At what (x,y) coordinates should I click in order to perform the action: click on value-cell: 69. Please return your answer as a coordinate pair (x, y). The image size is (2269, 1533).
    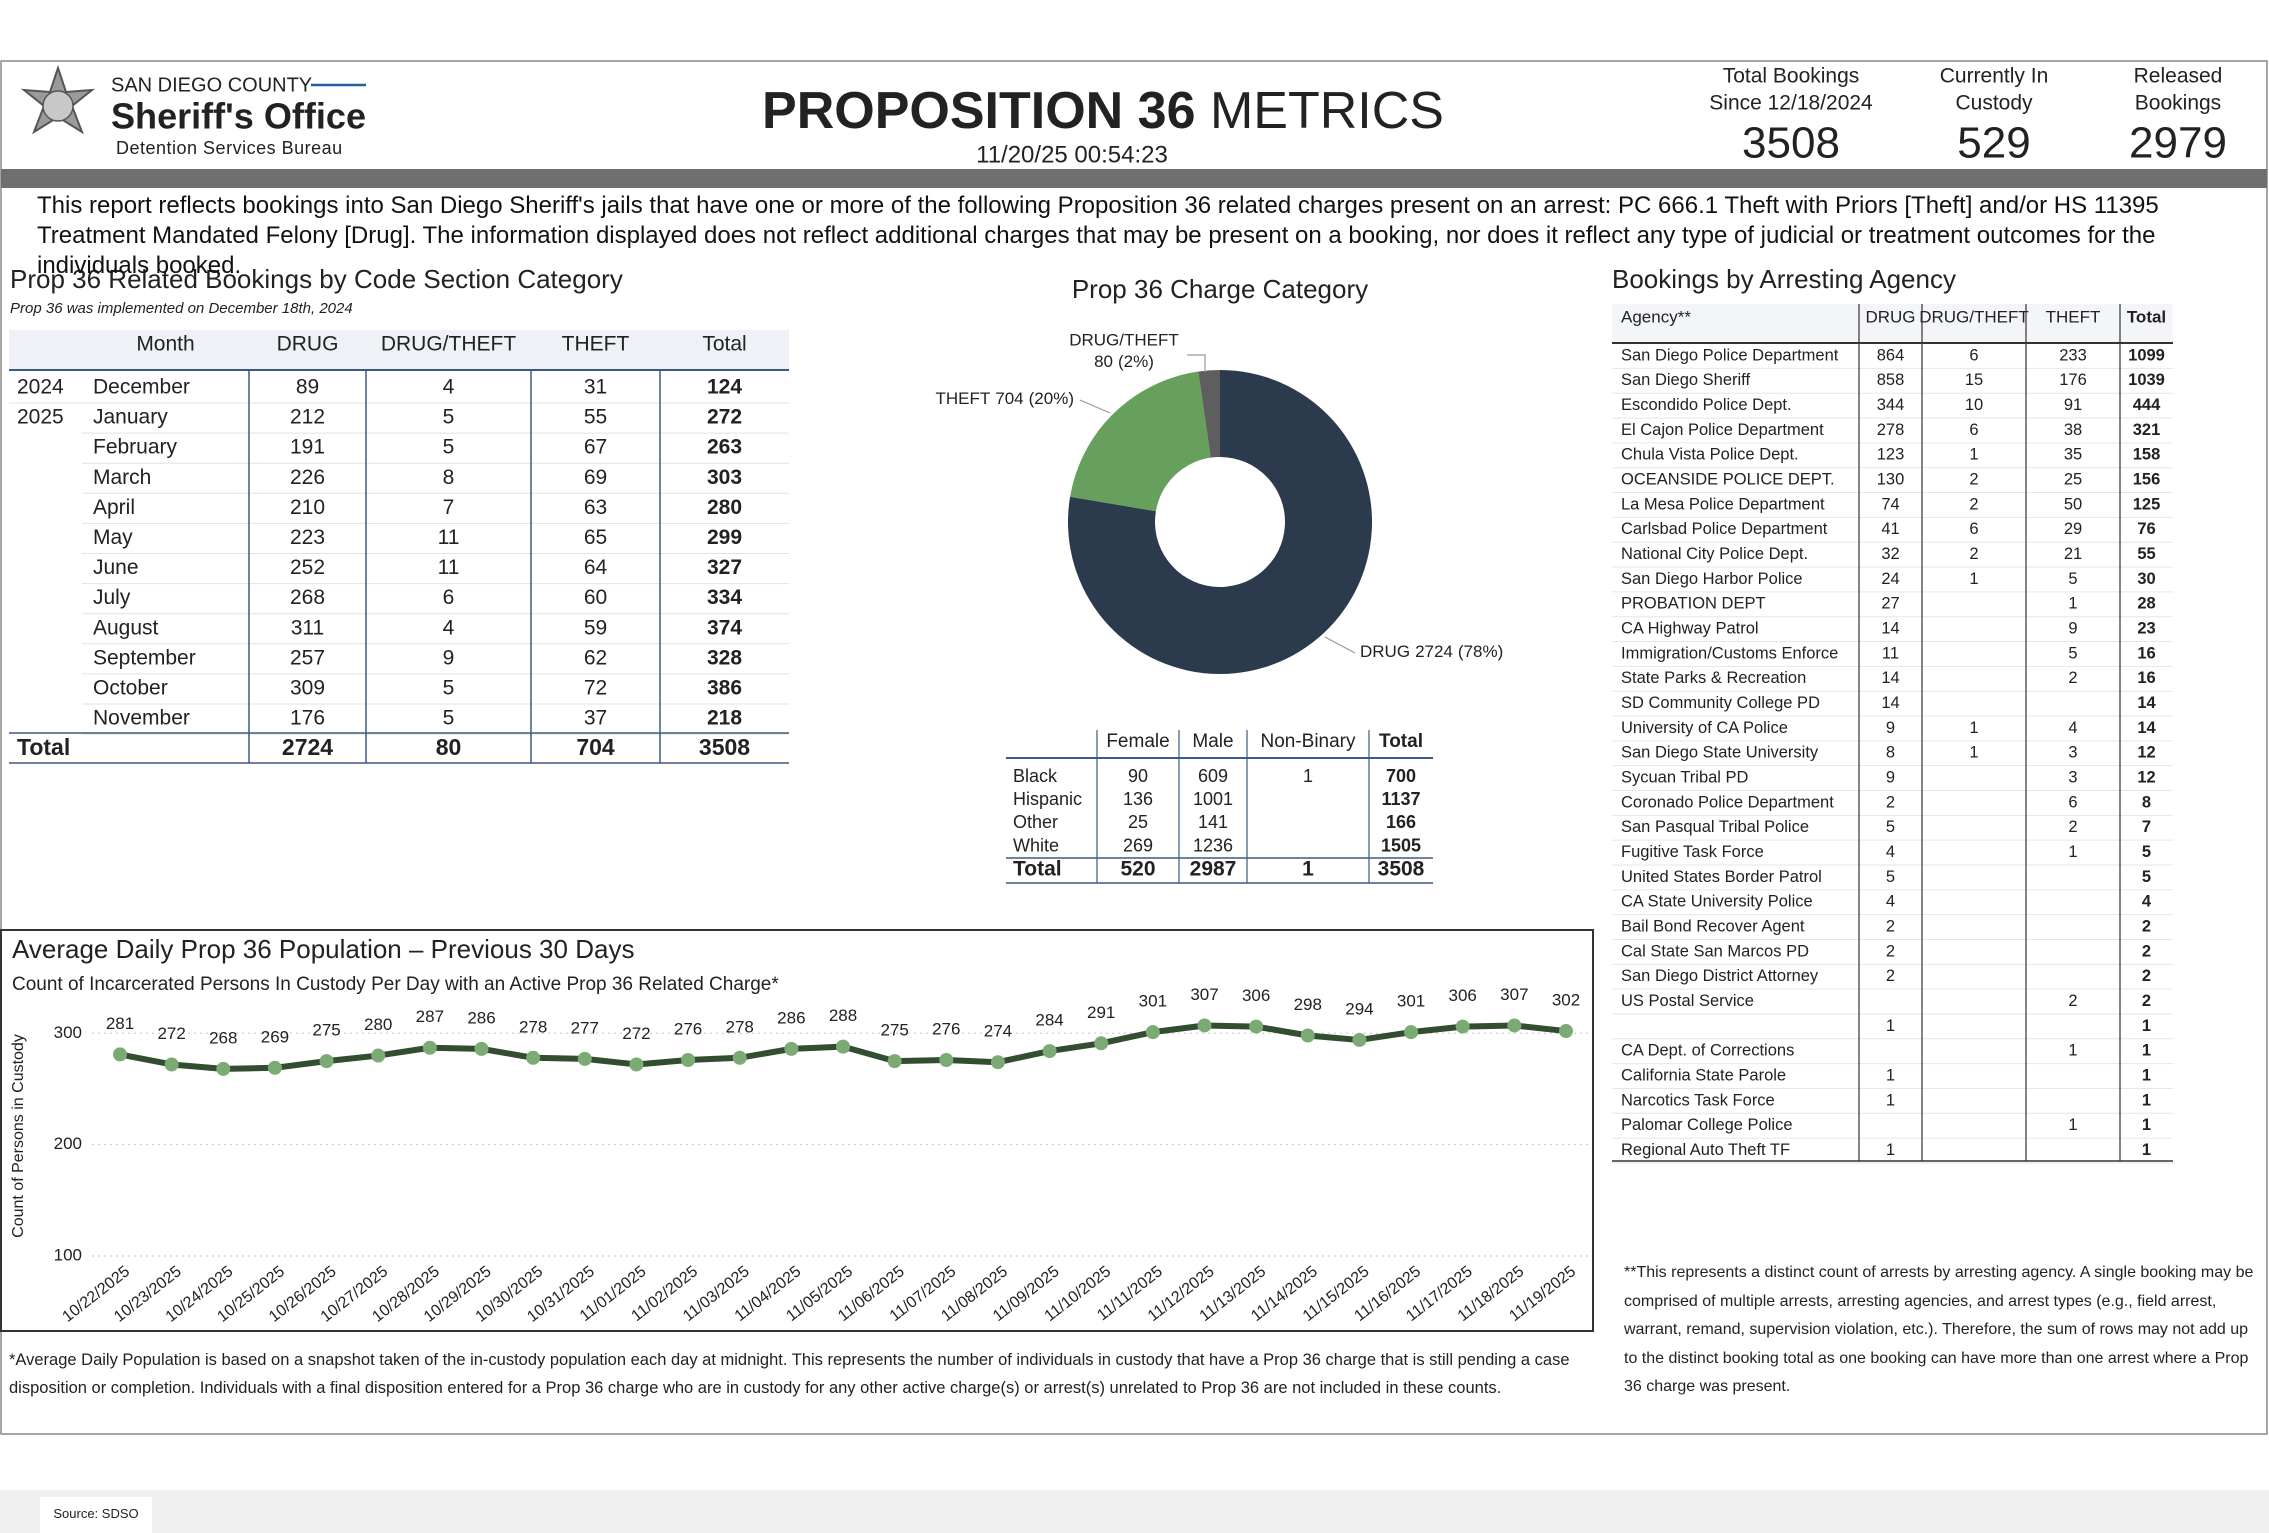
    Looking at the image, I should click on (595, 477).